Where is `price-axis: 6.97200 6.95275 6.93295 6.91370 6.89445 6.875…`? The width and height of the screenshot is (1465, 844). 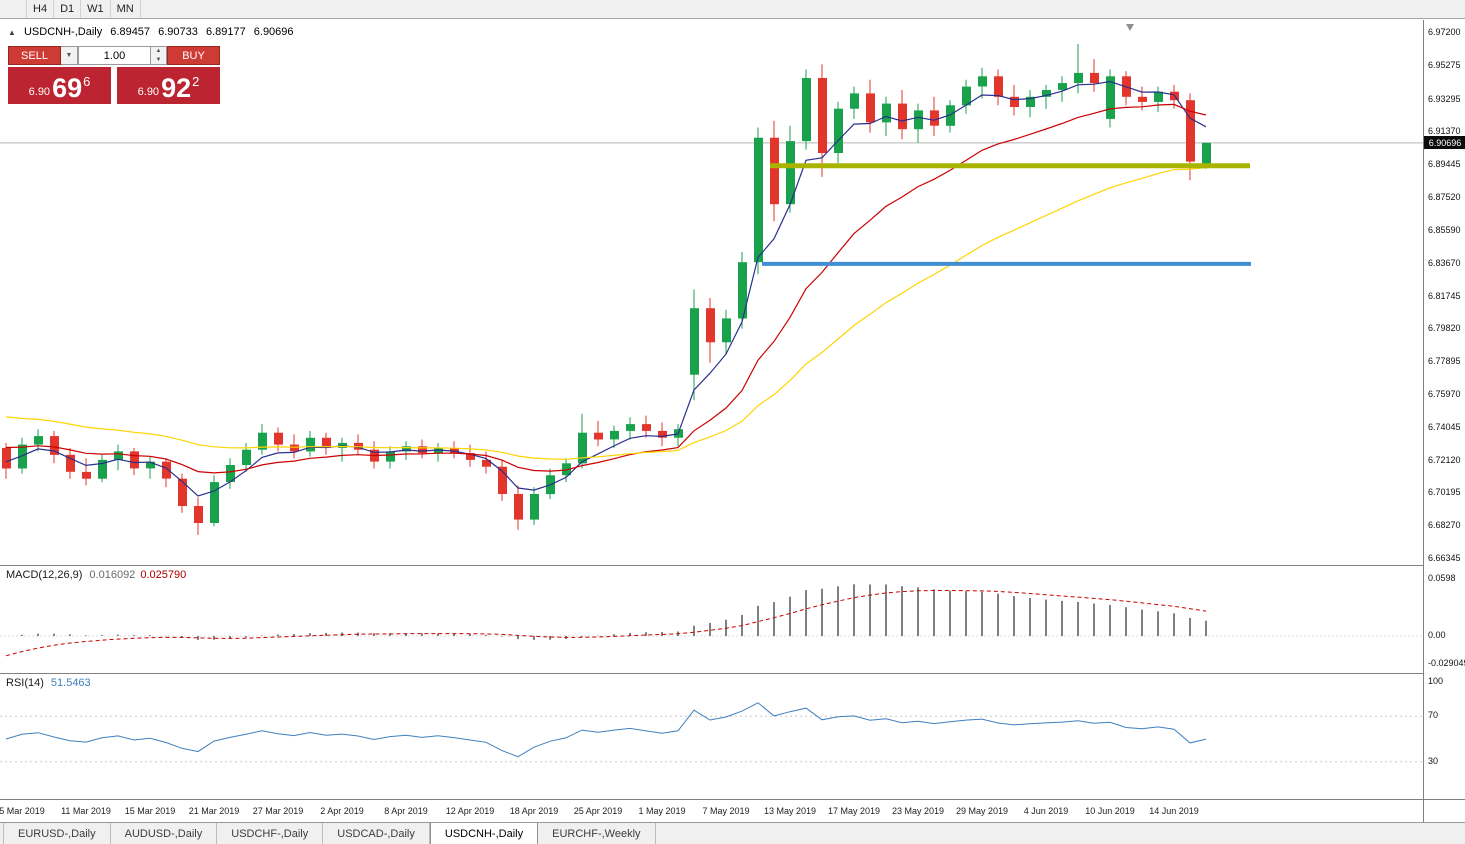
price-axis: 6.97200 6.95275 6.93295 6.91370 6.89445 6.875… is located at coordinates (1444, 409).